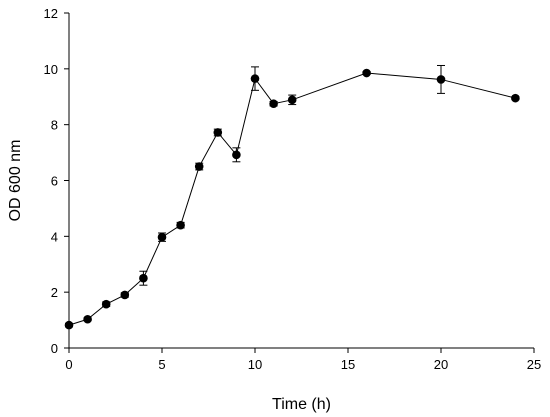 The image size is (550, 417). Describe the element at coordinates (54, 236) in the screenshot. I see `y-tick-label: 4` at that location.